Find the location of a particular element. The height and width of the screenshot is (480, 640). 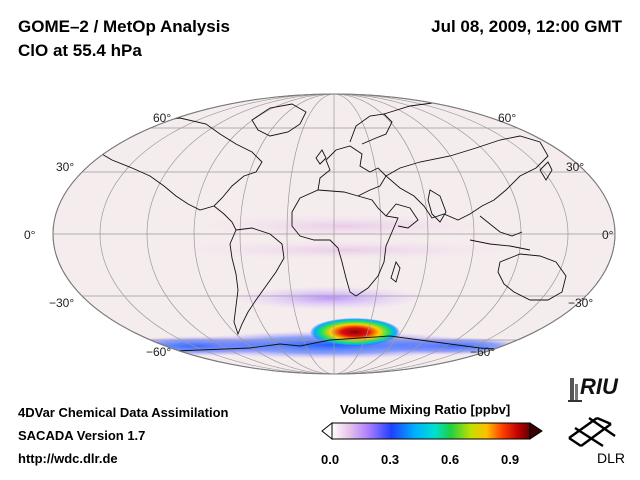

colorbar-tick: 0.3 is located at coordinates (390, 459).